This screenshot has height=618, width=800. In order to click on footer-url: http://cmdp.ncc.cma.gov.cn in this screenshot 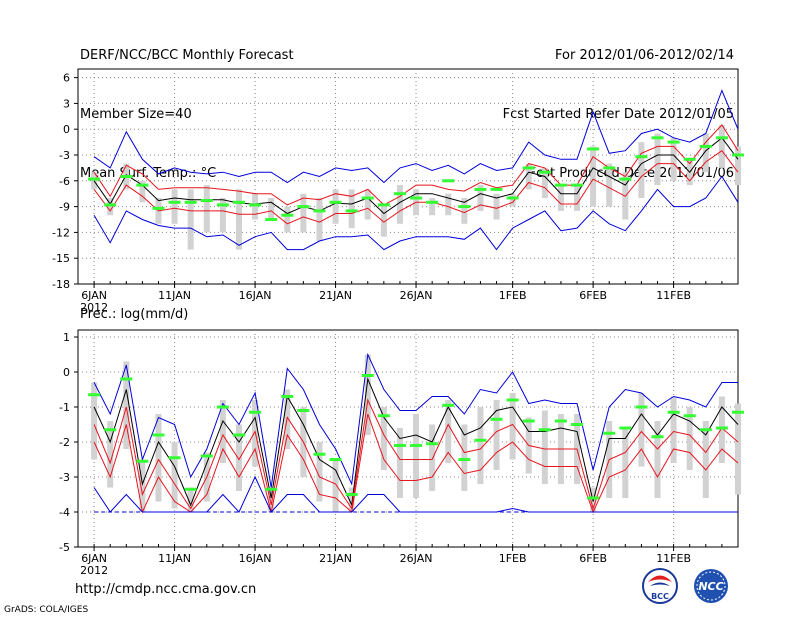, I will do `click(166, 589)`.